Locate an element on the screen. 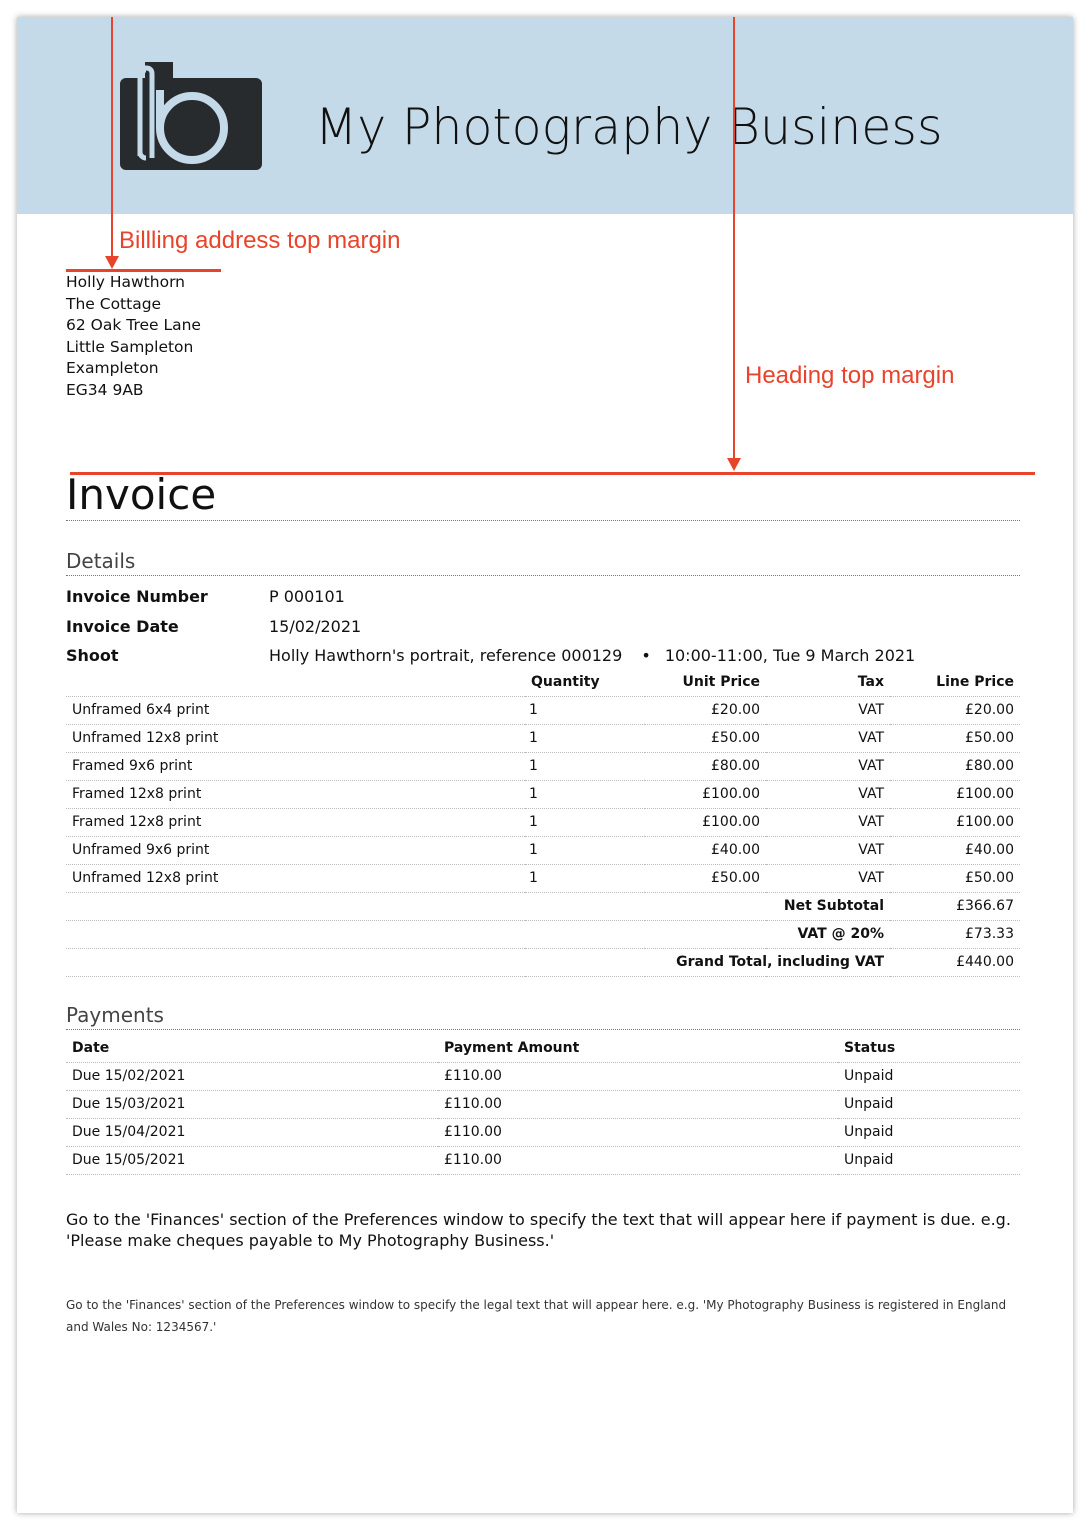  col-date: Date is located at coordinates (252, 1048).